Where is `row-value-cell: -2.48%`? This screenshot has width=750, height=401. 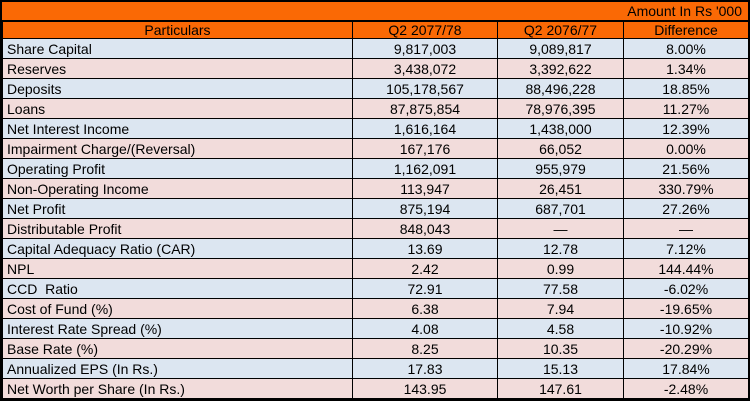
row-value-cell: -2.48% is located at coordinates (686, 388).